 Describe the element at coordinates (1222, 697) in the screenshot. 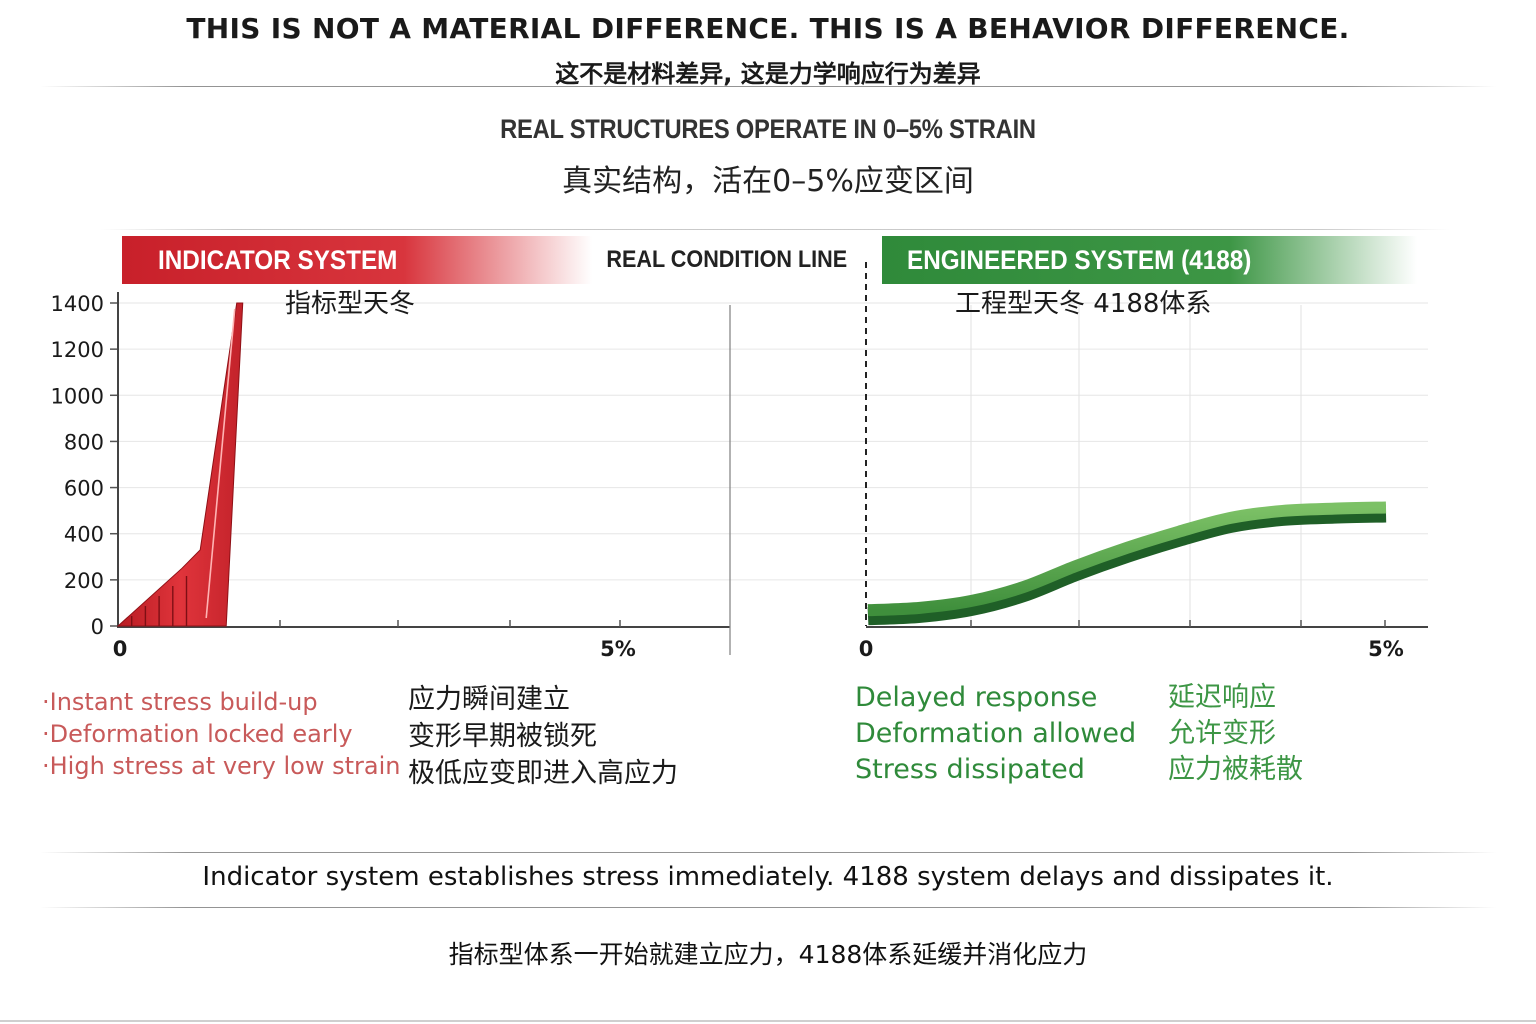

I see `engineered-bullet-zh-1: 延迟响应` at that location.